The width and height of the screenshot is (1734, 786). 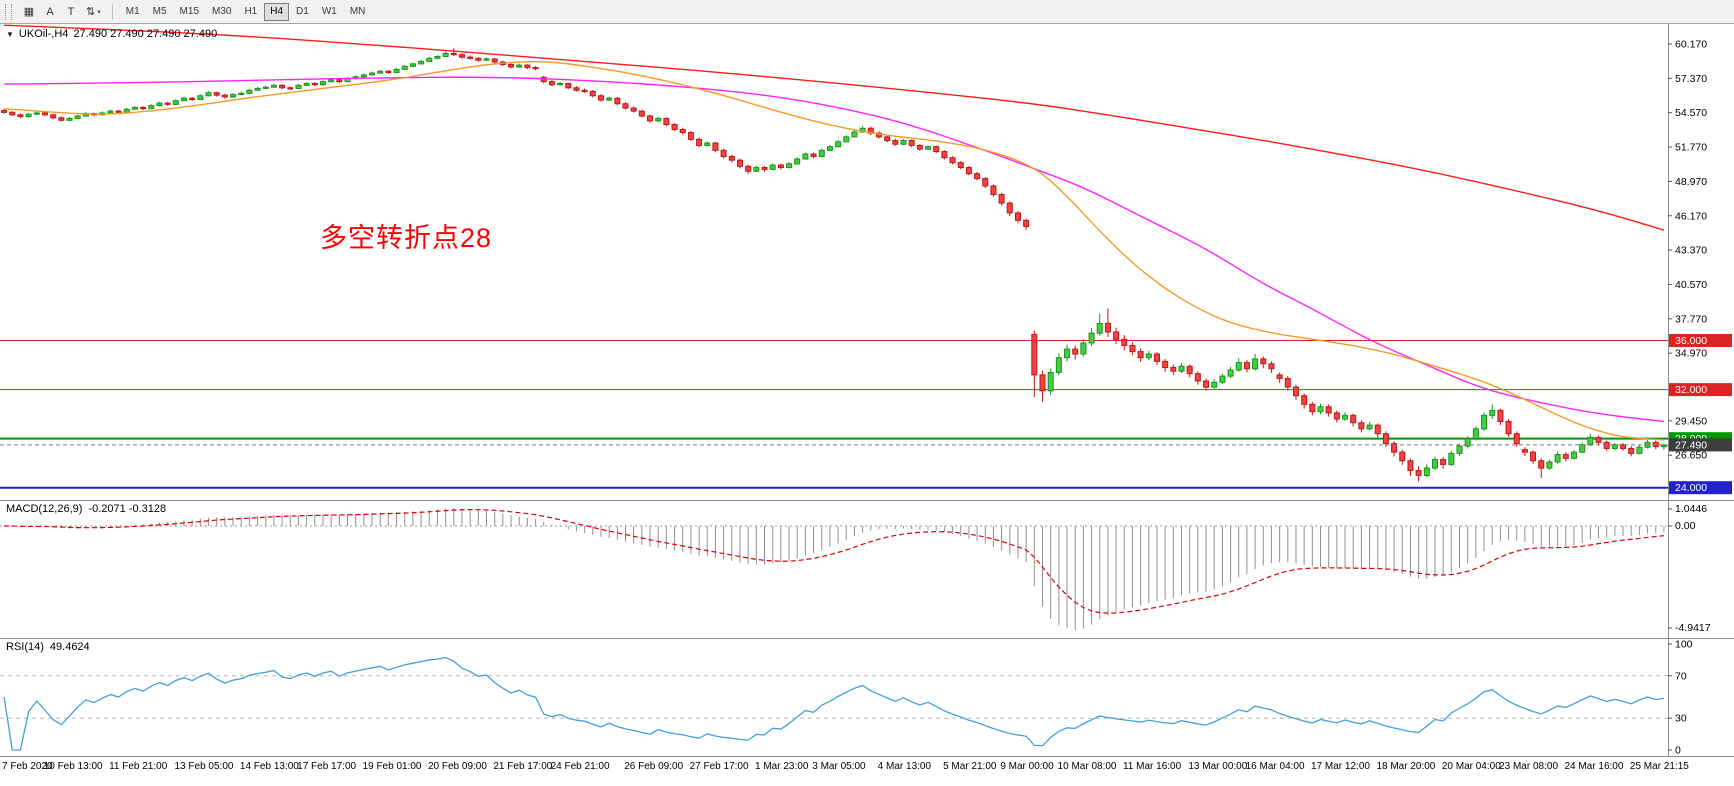 What do you see at coordinates (8, 11) in the screenshot?
I see `toolbar-drag-handle` at bounding box center [8, 11].